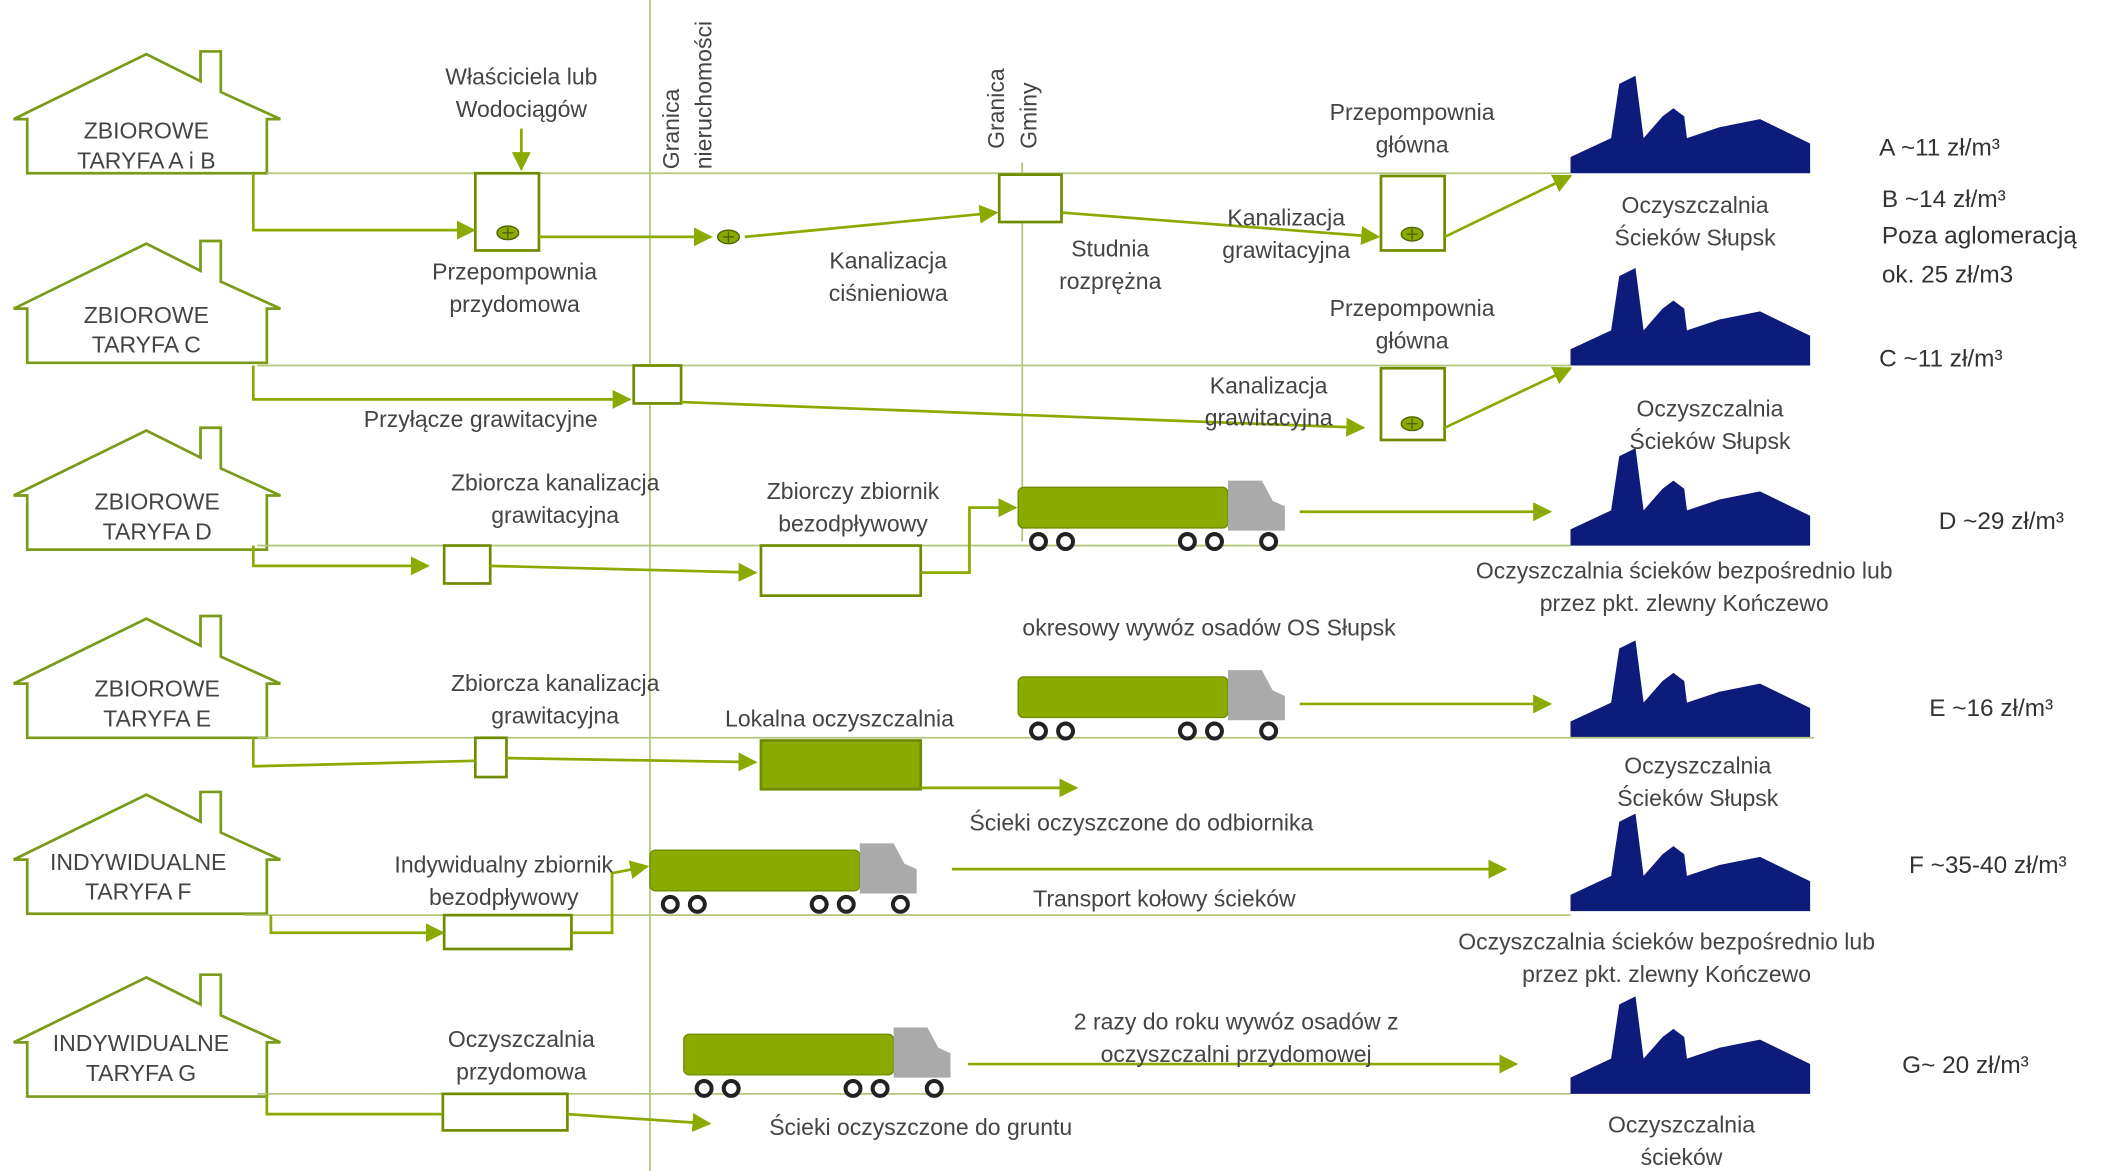  I want to click on label: Studnia, so click(1110, 249).